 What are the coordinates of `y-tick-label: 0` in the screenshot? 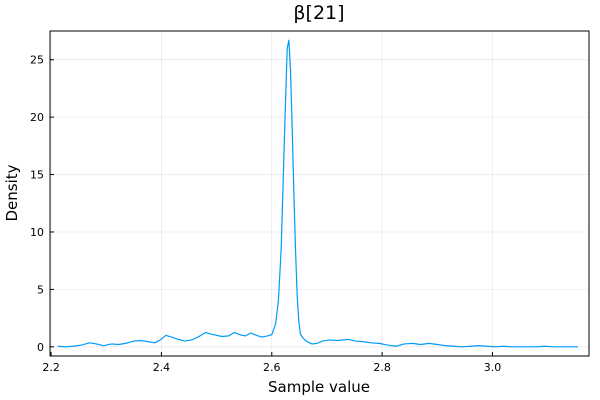 It's located at (40, 347).